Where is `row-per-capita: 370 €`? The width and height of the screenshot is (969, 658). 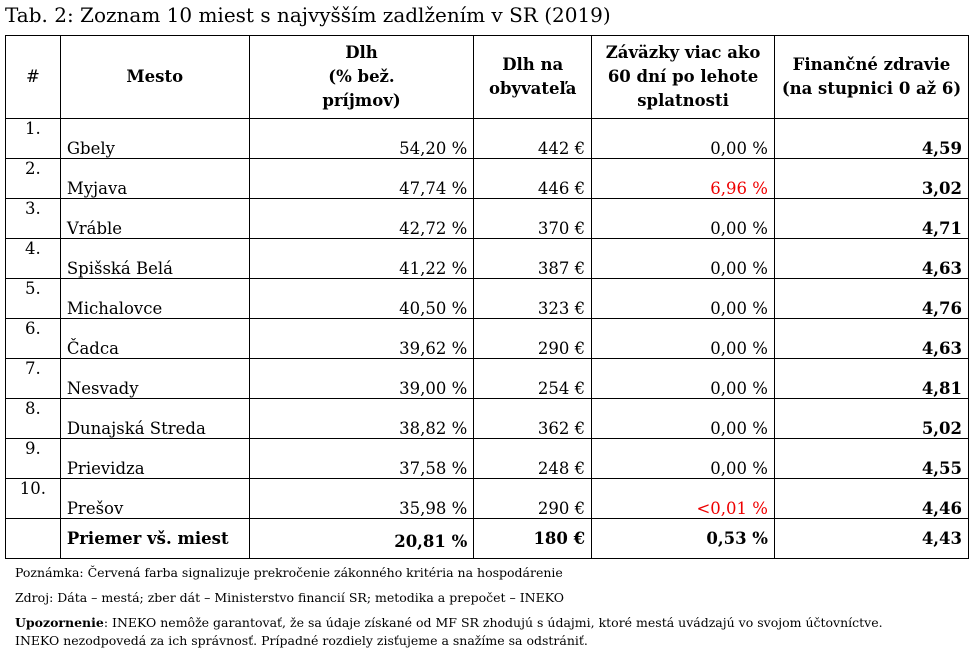
row-per-capita: 370 € is located at coordinates (533, 218).